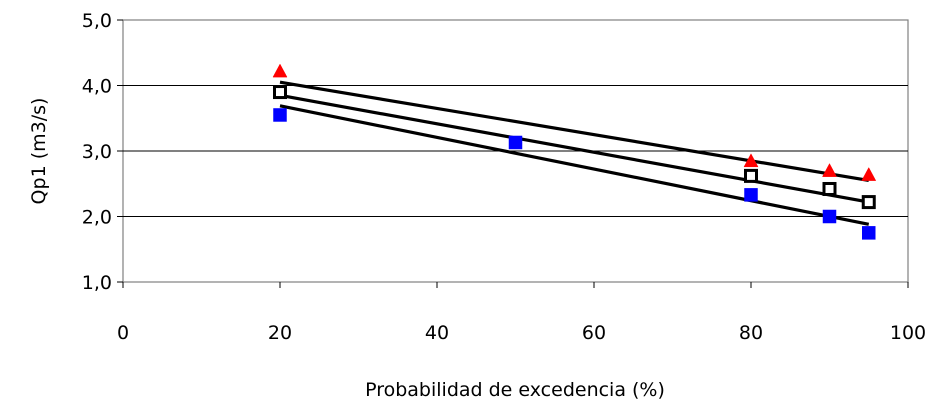 This screenshot has width=933, height=409. What do you see at coordinates (280, 333) in the screenshot?
I see `x-tick-label: 20` at bounding box center [280, 333].